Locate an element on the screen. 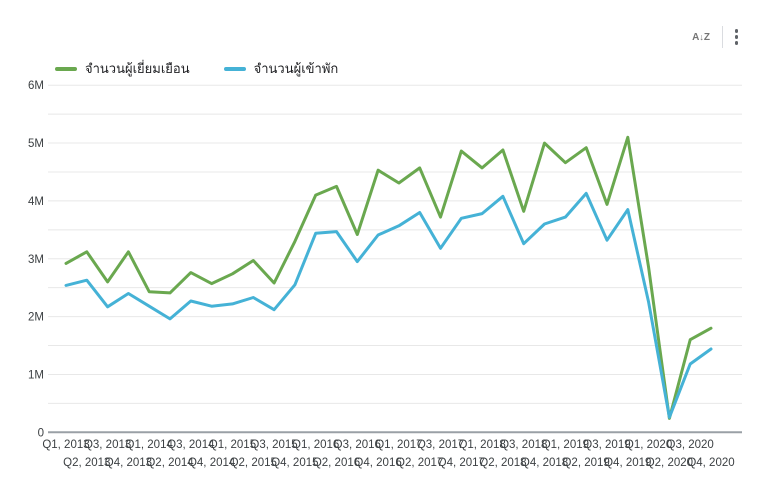 Image resolution: width=768 pixels, height=494 pixels. x-tick-label: Q2, 2017 is located at coordinates (419, 463).